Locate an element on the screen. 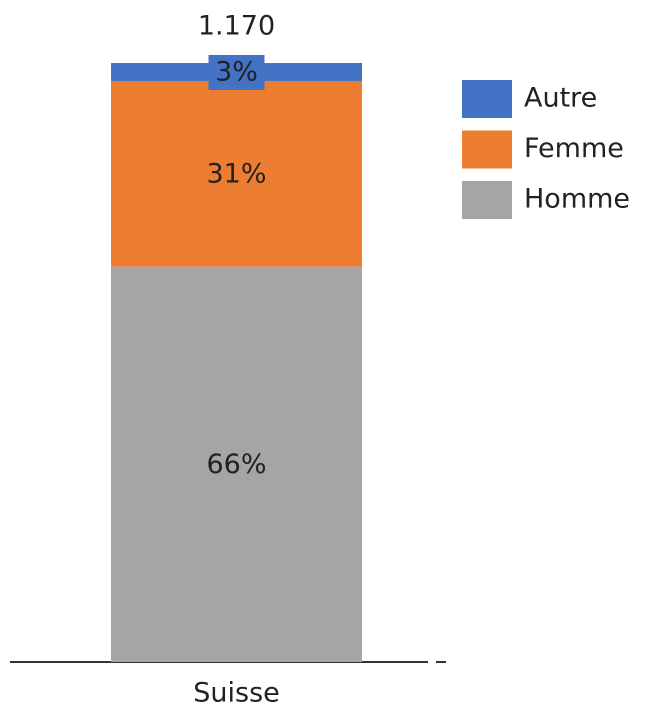 Image resolution: width=651 pixels, height=708 pixels. label-box is located at coordinates (236, 72).